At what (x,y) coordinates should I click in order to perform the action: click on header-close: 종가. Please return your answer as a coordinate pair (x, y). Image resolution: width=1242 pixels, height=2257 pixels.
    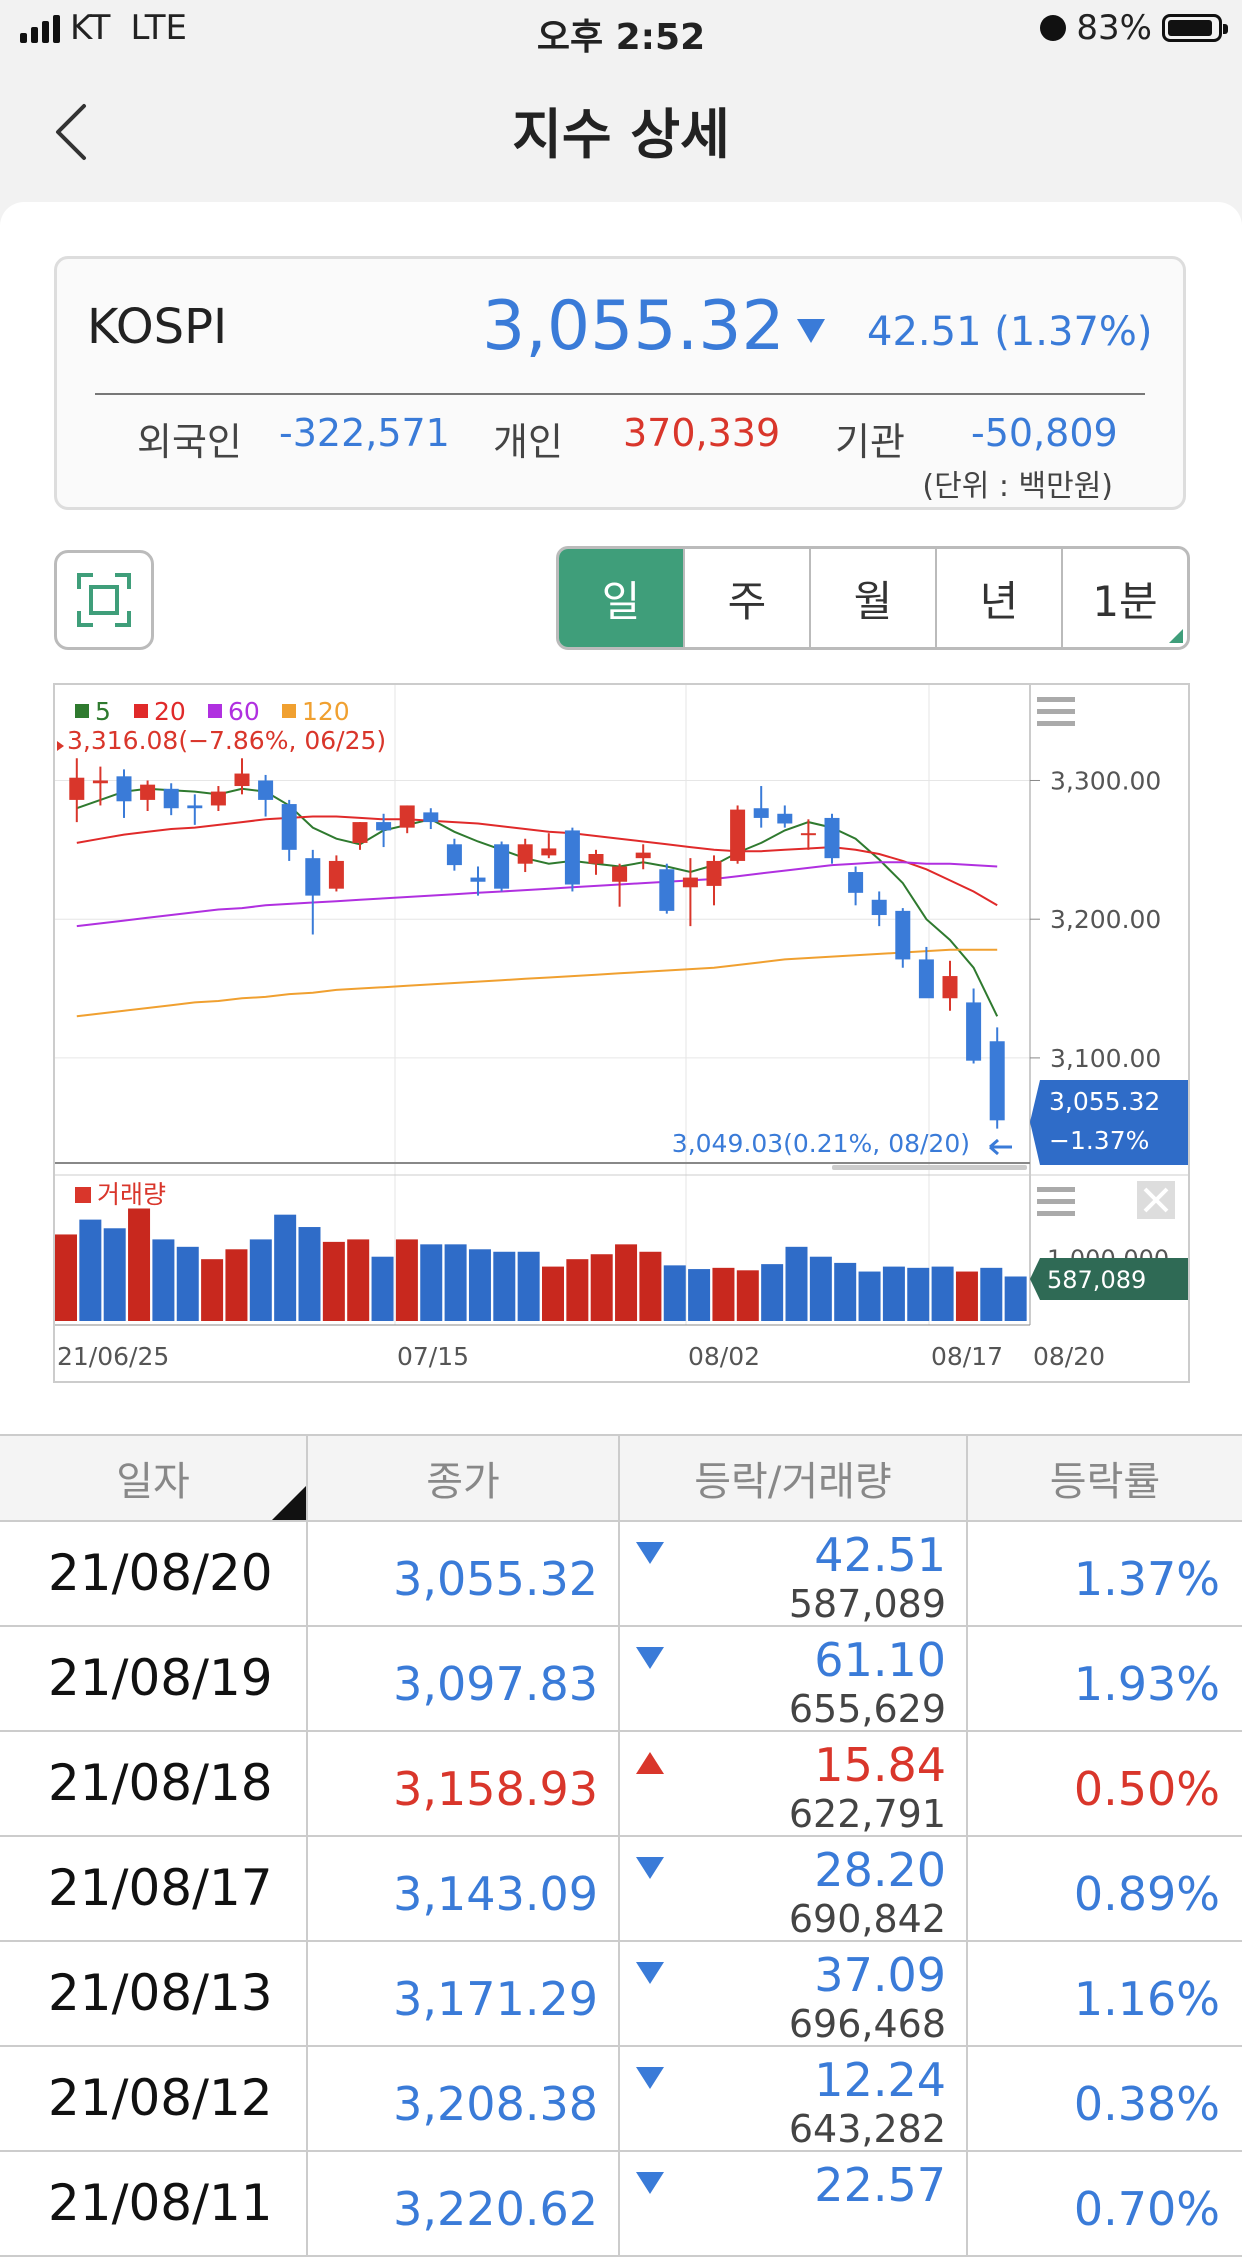
    Looking at the image, I should click on (464, 1478).